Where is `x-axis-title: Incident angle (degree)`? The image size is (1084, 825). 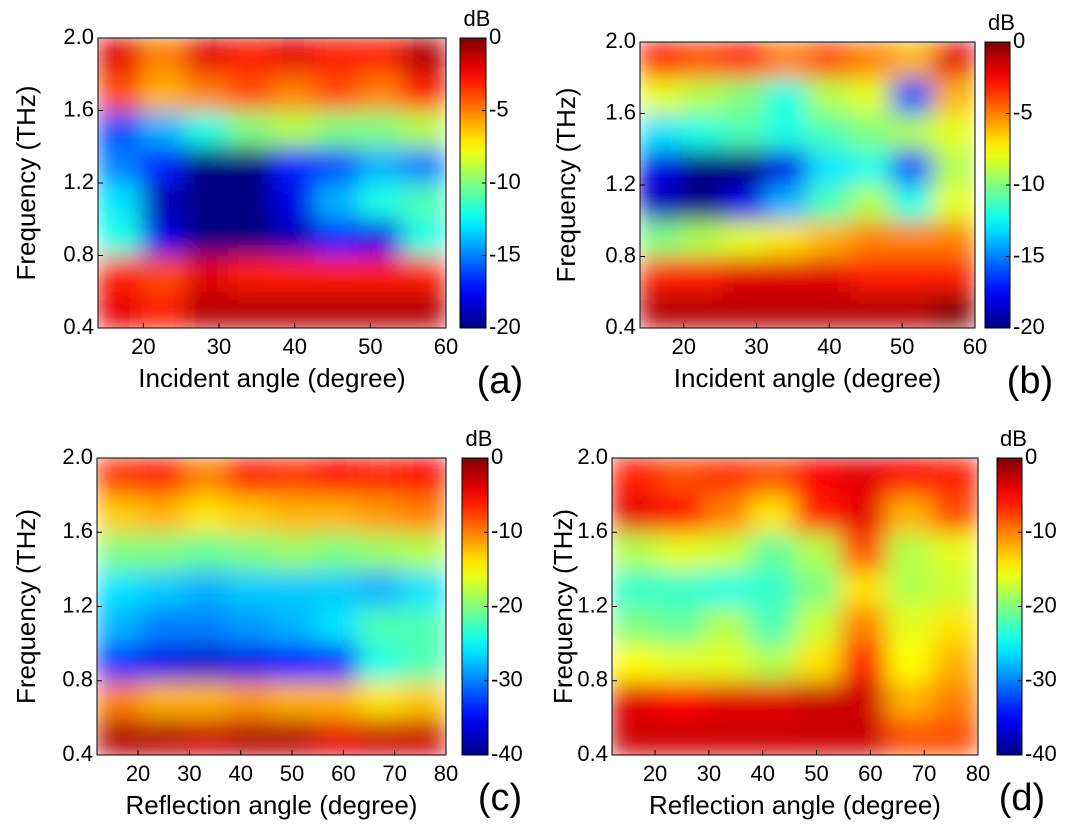
x-axis-title: Incident angle (degree) is located at coordinates (271, 378).